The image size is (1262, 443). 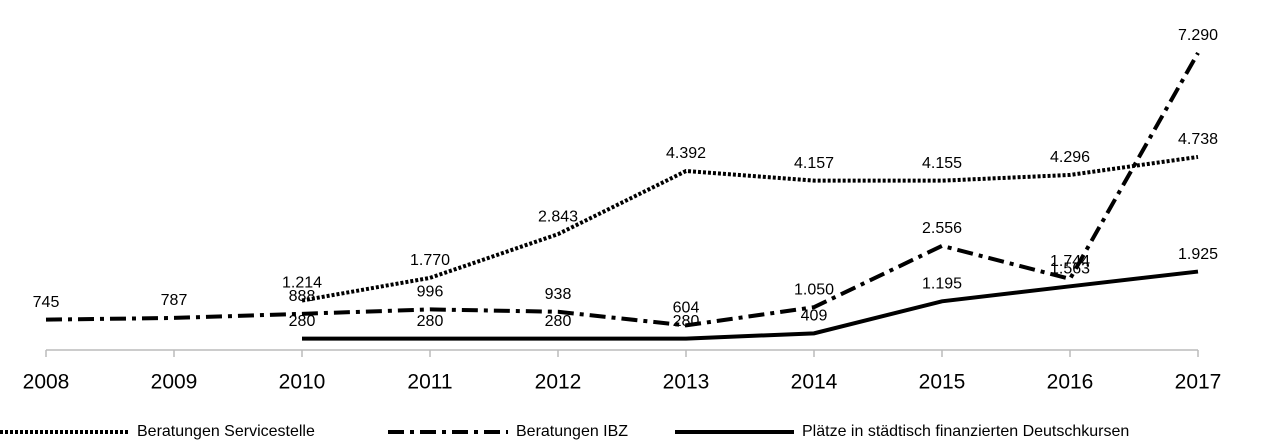 What do you see at coordinates (1070, 269) in the screenshot?
I see `data-label: 1.563` at bounding box center [1070, 269].